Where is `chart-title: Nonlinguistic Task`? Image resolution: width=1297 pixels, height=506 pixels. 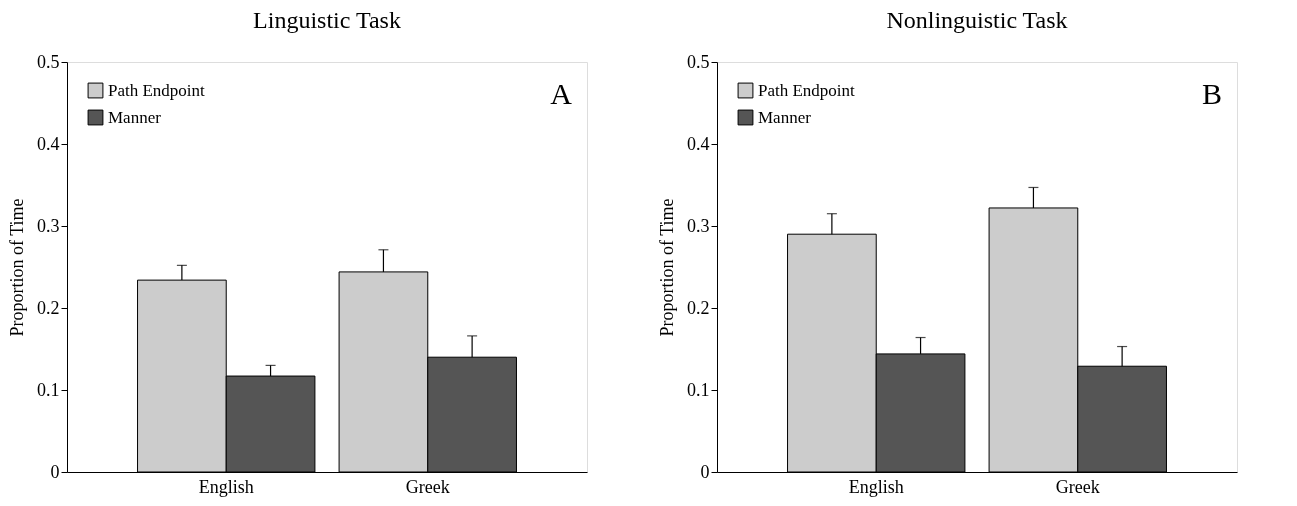
chart-title: Nonlinguistic Task is located at coordinates (977, 20).